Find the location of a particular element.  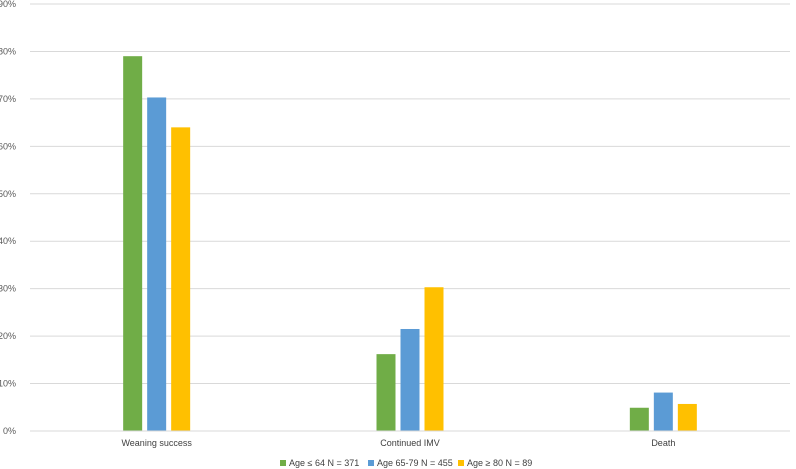

y-tick-label: 40% is located at coordinates (8, 241).